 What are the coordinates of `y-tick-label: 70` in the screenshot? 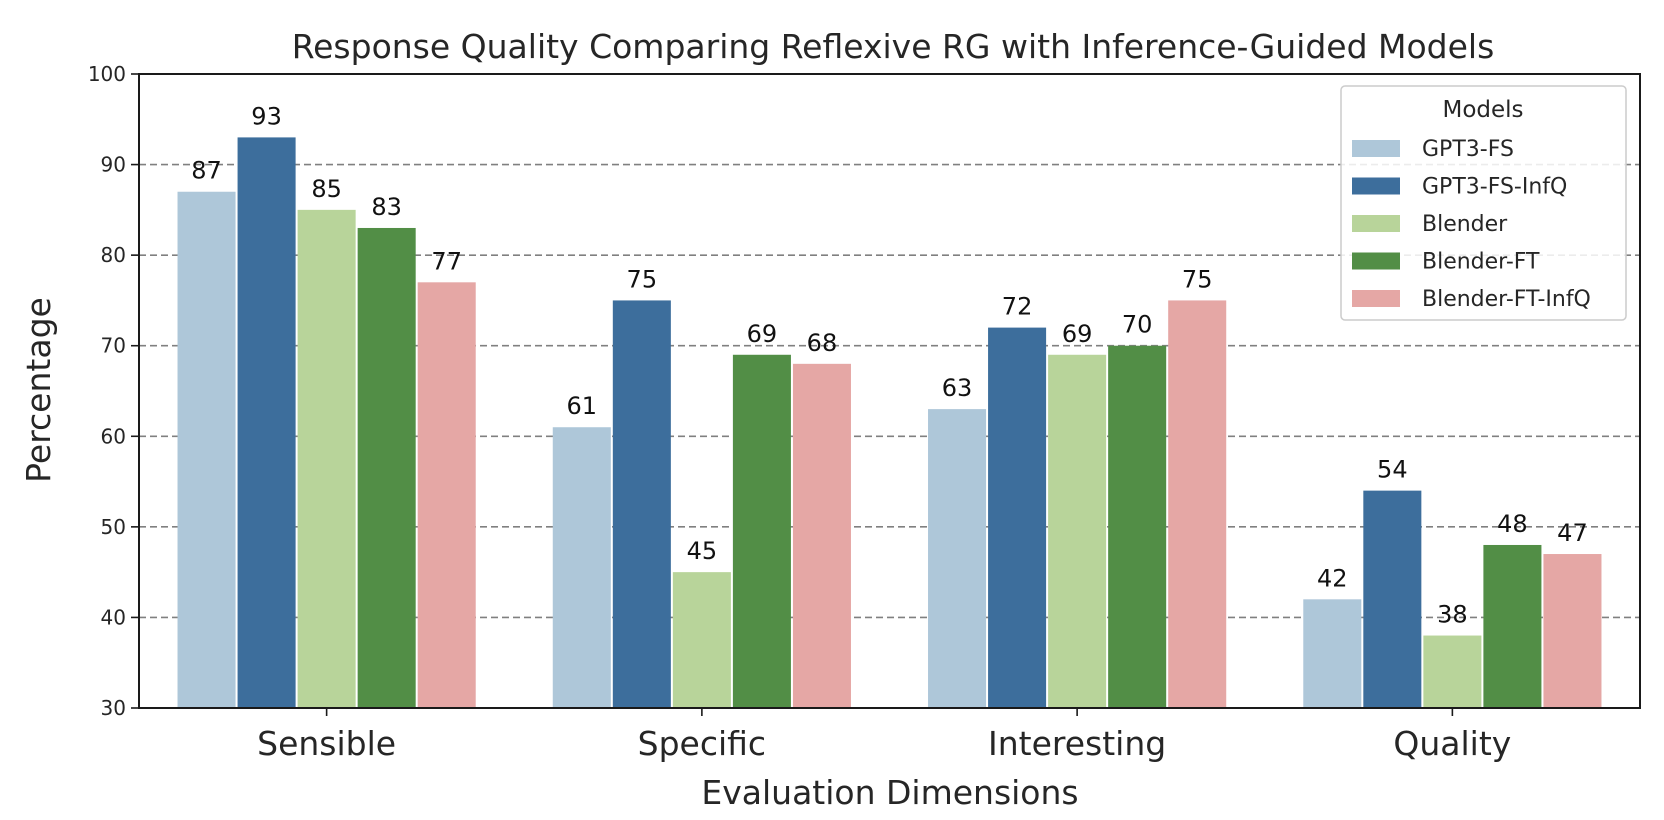 It's located at (113, 346).